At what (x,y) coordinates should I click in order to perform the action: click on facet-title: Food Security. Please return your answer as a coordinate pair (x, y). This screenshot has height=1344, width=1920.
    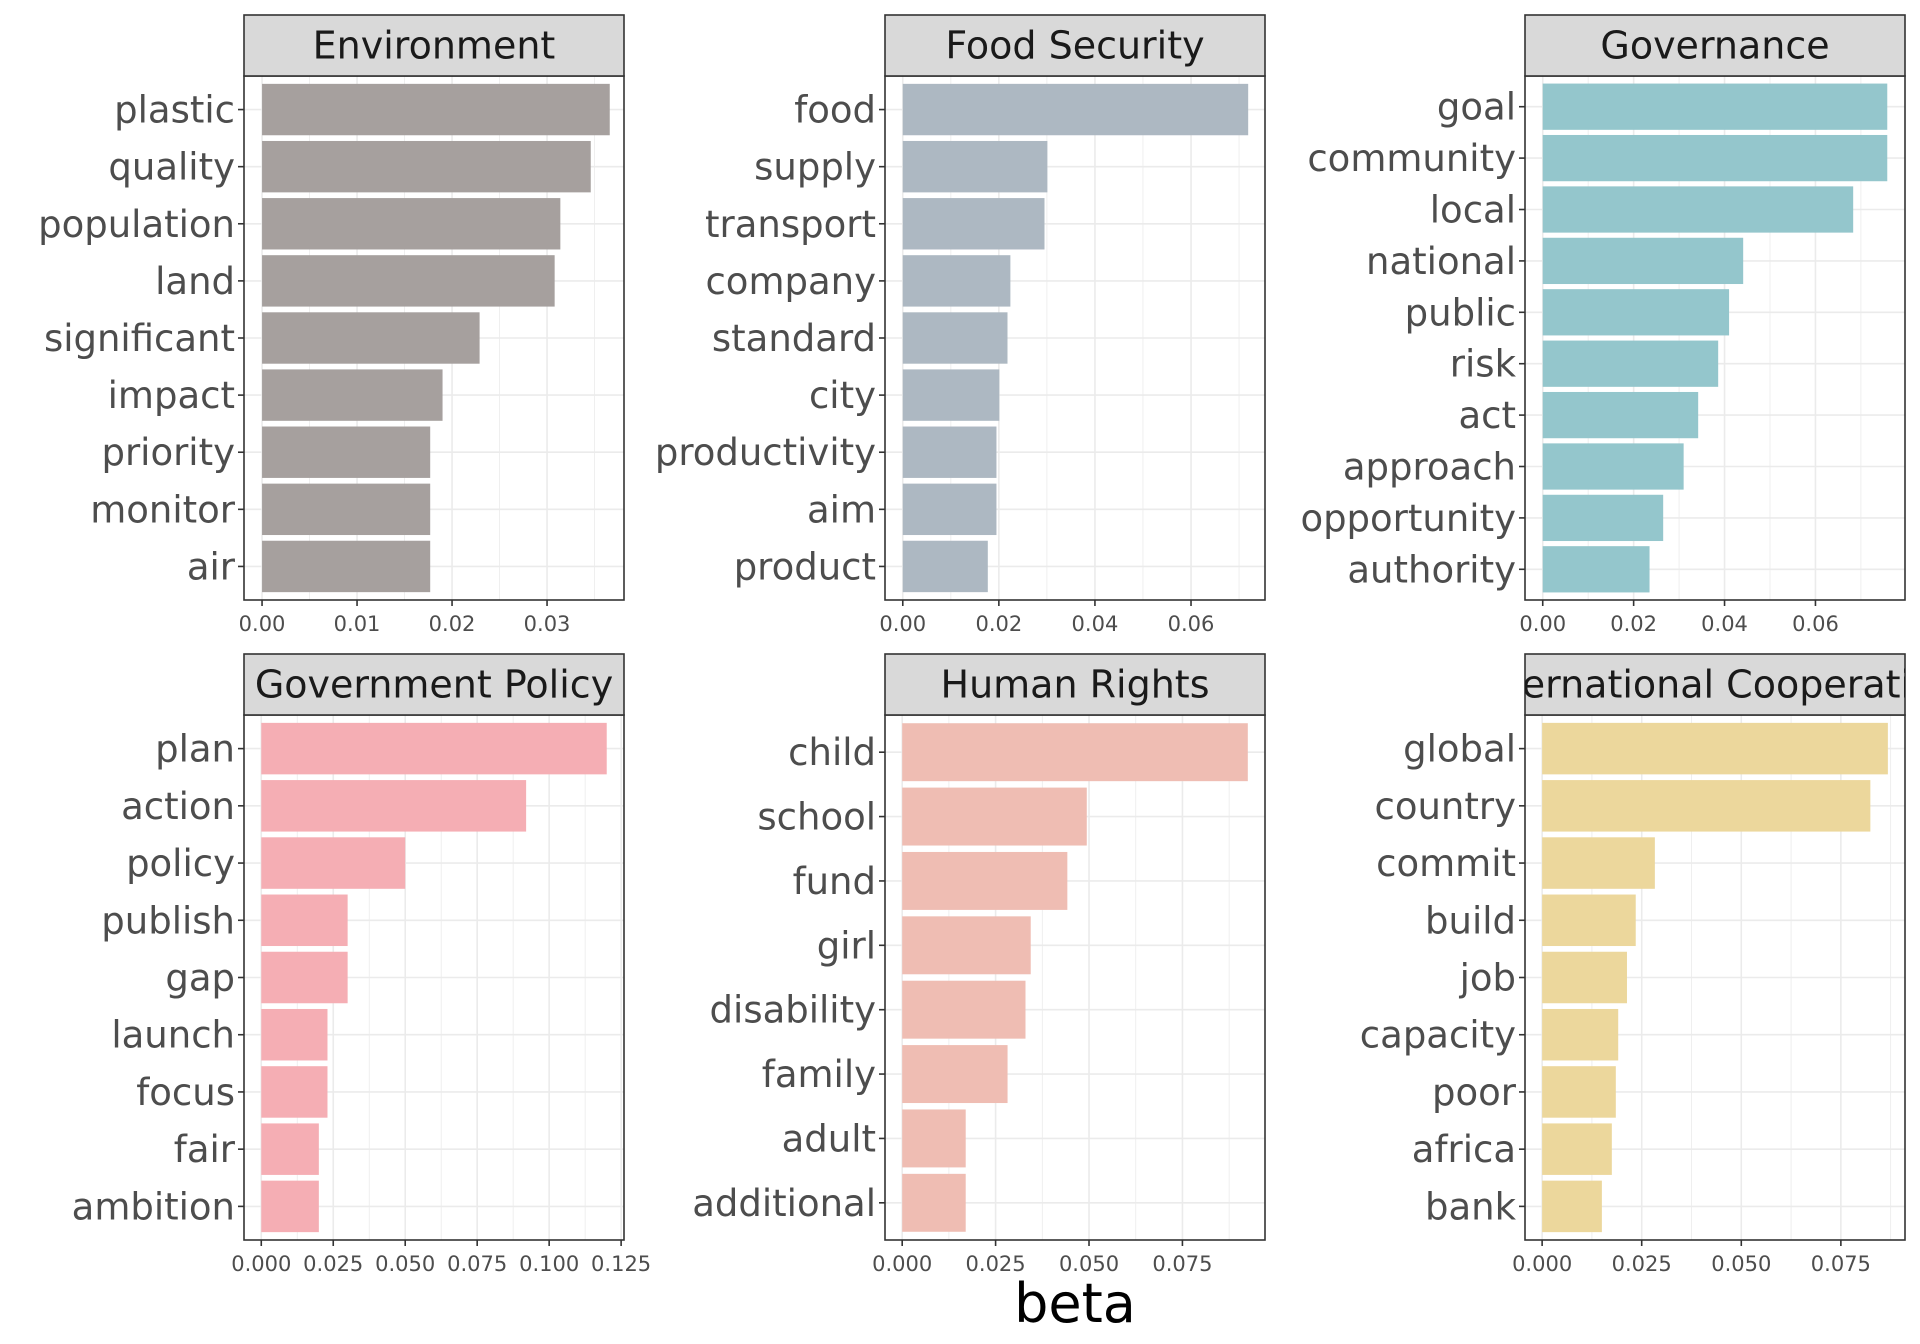
    Looking at the image, I should click on (1074, 46).